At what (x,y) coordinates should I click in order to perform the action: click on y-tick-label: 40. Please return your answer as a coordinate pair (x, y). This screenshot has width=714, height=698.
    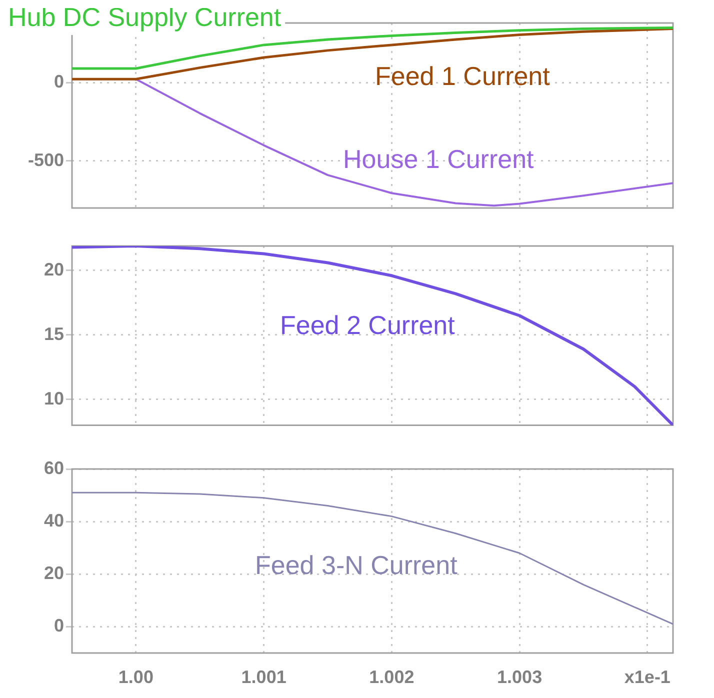
    Looking at the image, I should click on (54, 520).